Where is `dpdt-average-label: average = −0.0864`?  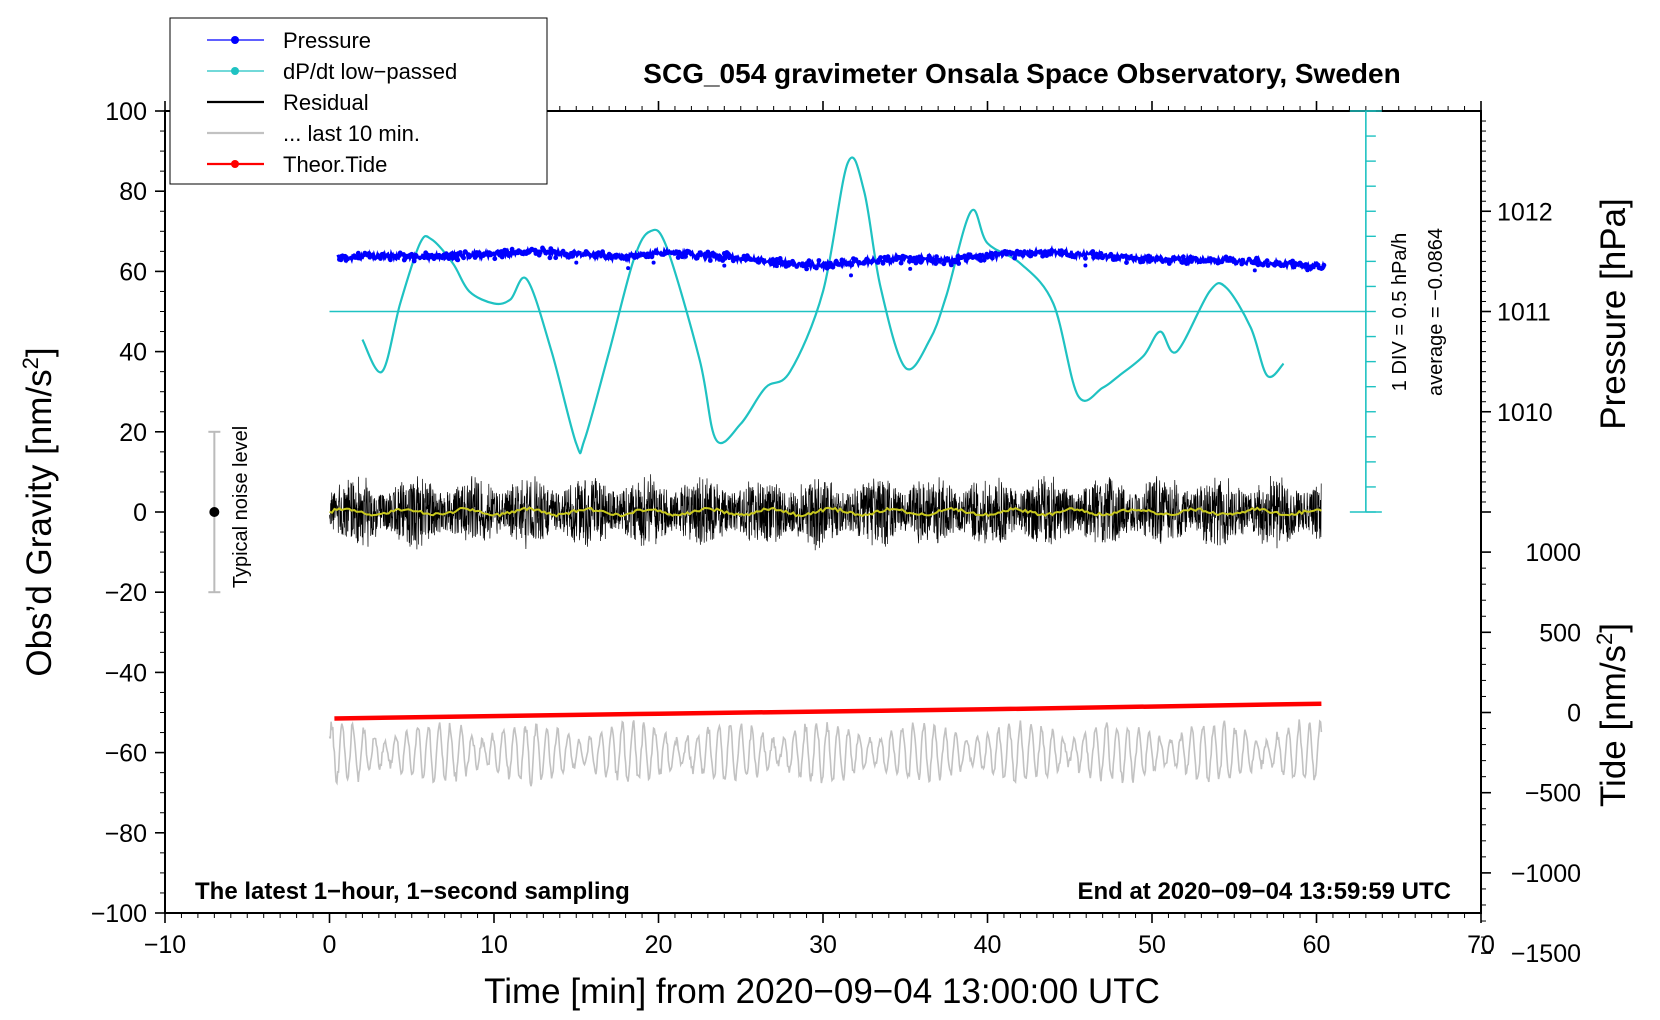 dpdt-average-label: average = −0.0864 is located at coordinates (1436, 312).